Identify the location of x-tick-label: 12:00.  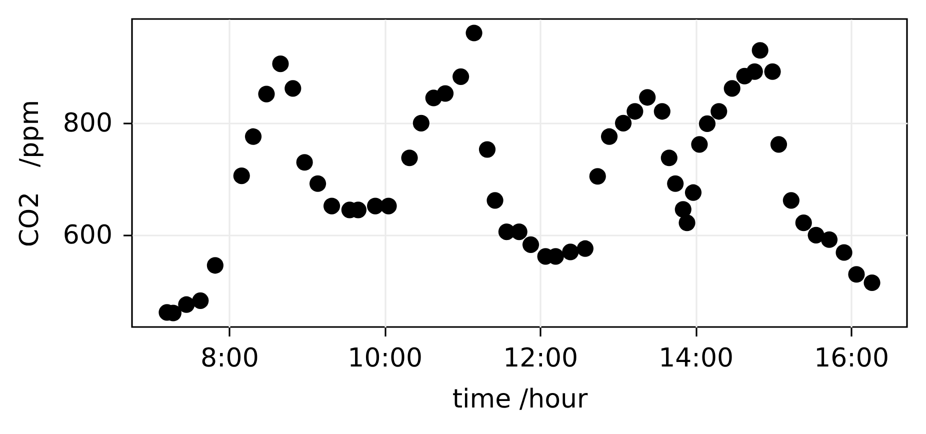
(540, 359).